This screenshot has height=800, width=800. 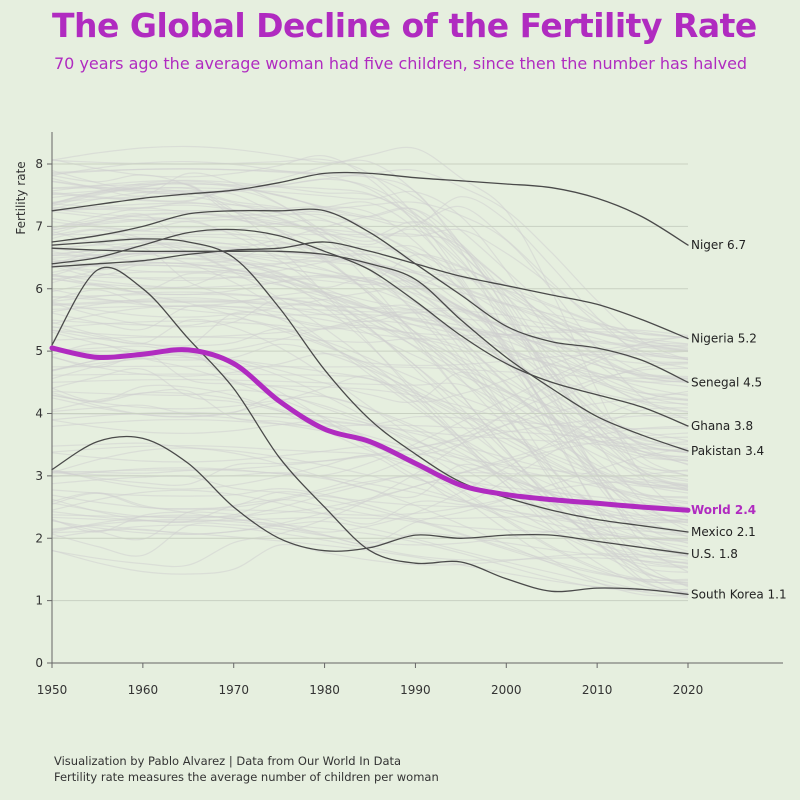 I want to click on series-label-u-s: U.S. 1.8, so click(x=714, y=554).